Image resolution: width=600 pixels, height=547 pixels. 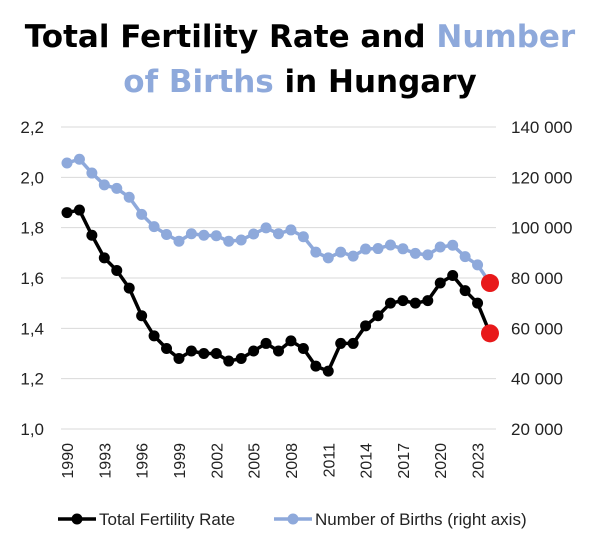 I want to click on x-tick-label: 1996, so click(x=143, y=461).